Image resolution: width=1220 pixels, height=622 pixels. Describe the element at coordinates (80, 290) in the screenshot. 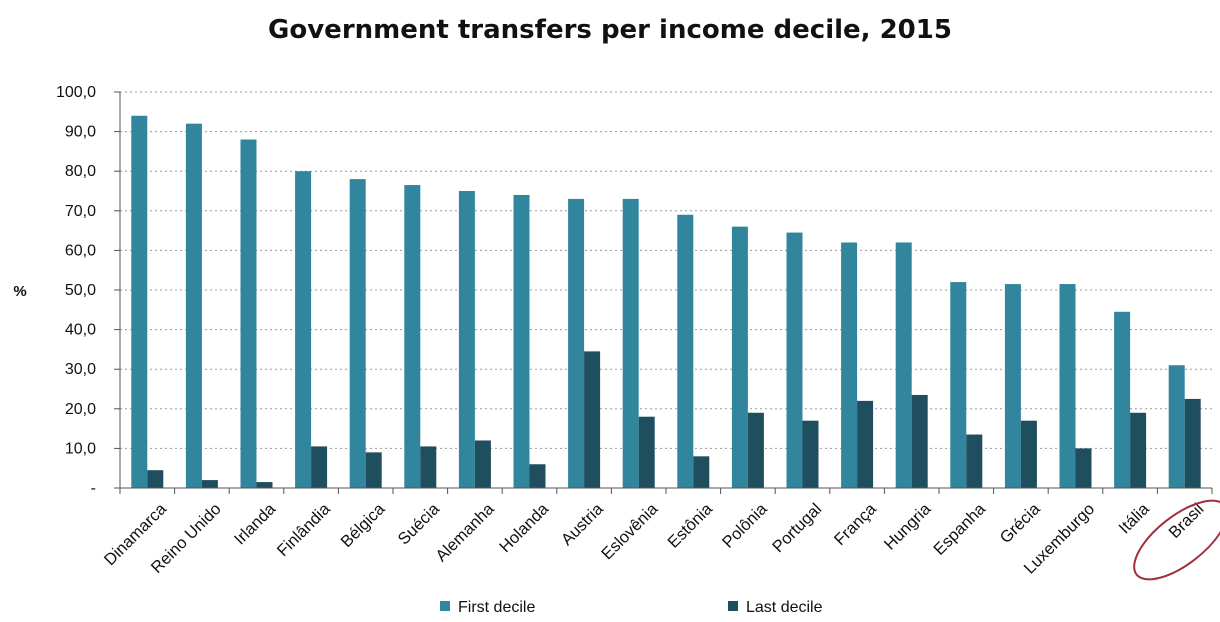

I see `y-tick-label: 50,0` at that location.